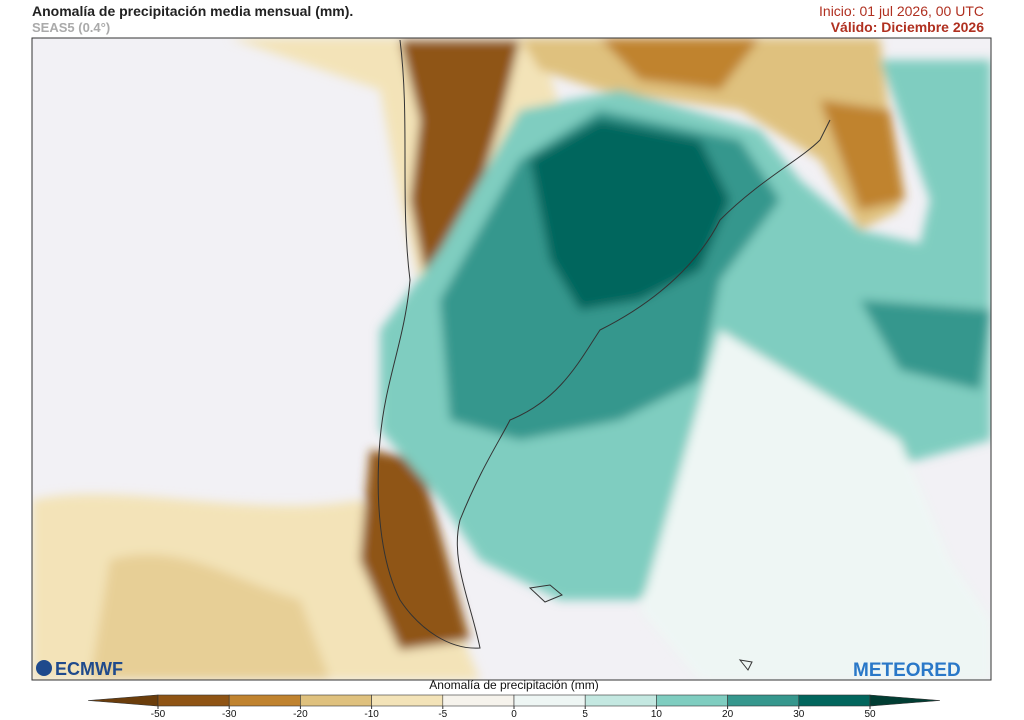 The image size is (1024, 720). Describe the element at coordinates (158, 714) in the screenshot. I see `colorbar-tick-label: -50` at that location.